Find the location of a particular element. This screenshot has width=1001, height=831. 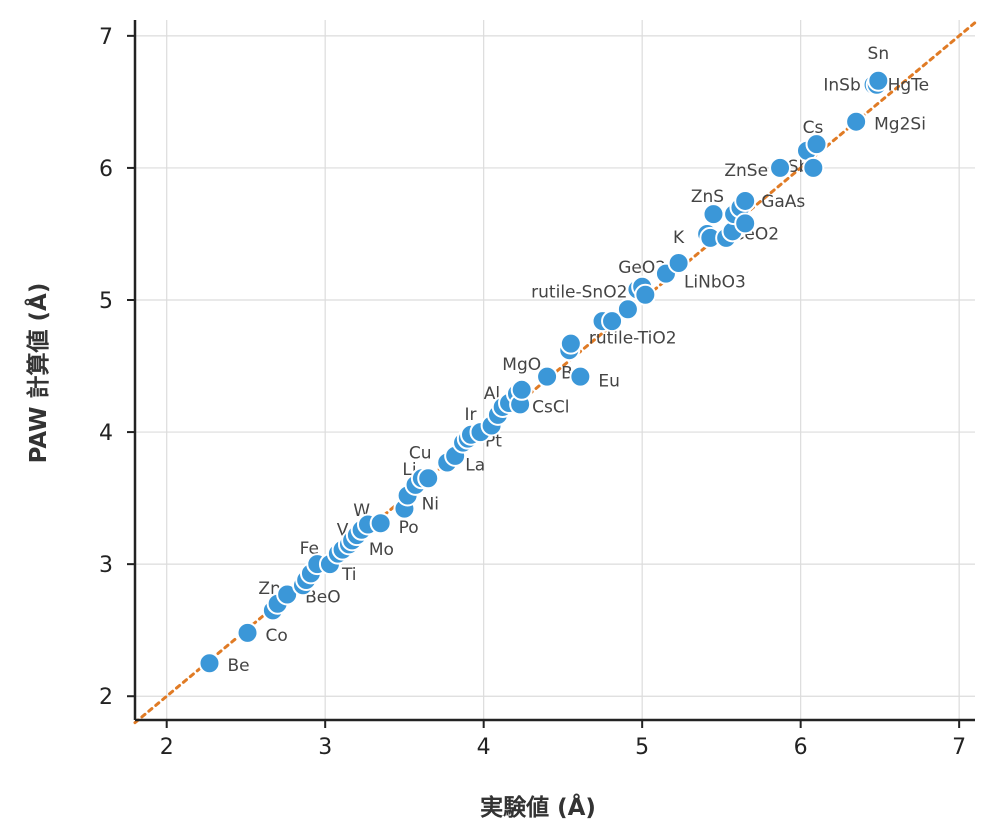

data-point-ZnSe is located at coordinates (780, 167).